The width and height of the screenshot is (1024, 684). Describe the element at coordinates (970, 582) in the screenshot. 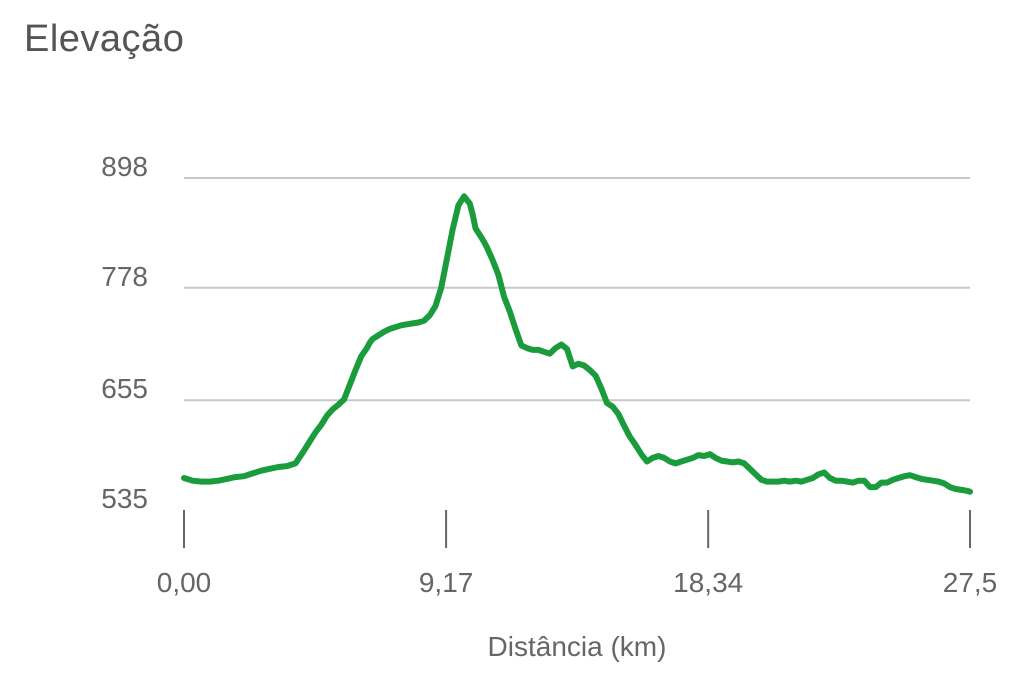

I see `x-tick-label-3: 27,5` at that location.